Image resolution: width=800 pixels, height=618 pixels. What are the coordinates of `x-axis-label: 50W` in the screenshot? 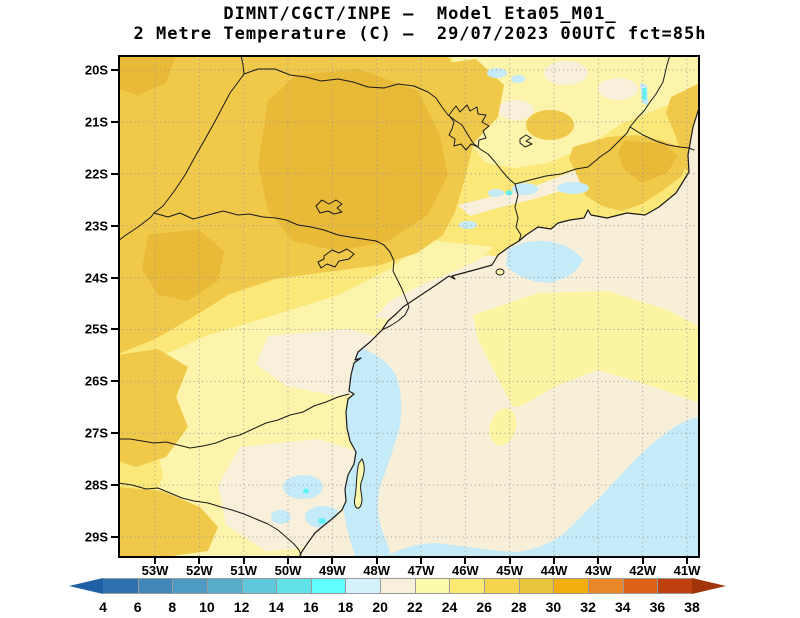 It's located at (288, 570).